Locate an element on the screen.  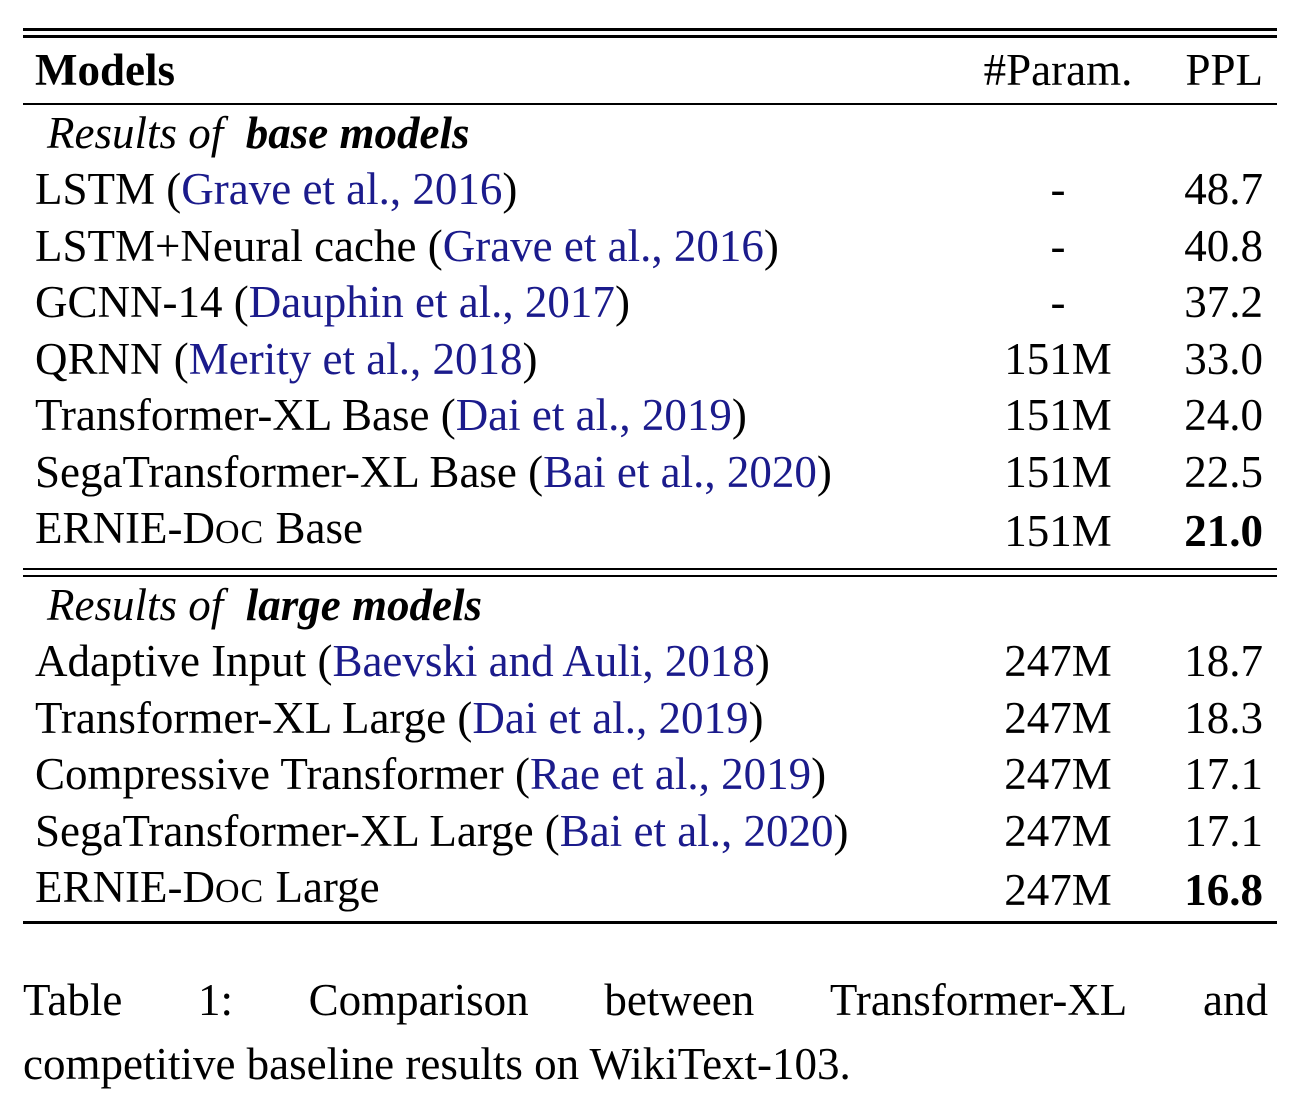
table-row: LSTM (Grave et al., 2016) - 48.7 is located at coordinates (650, 189).